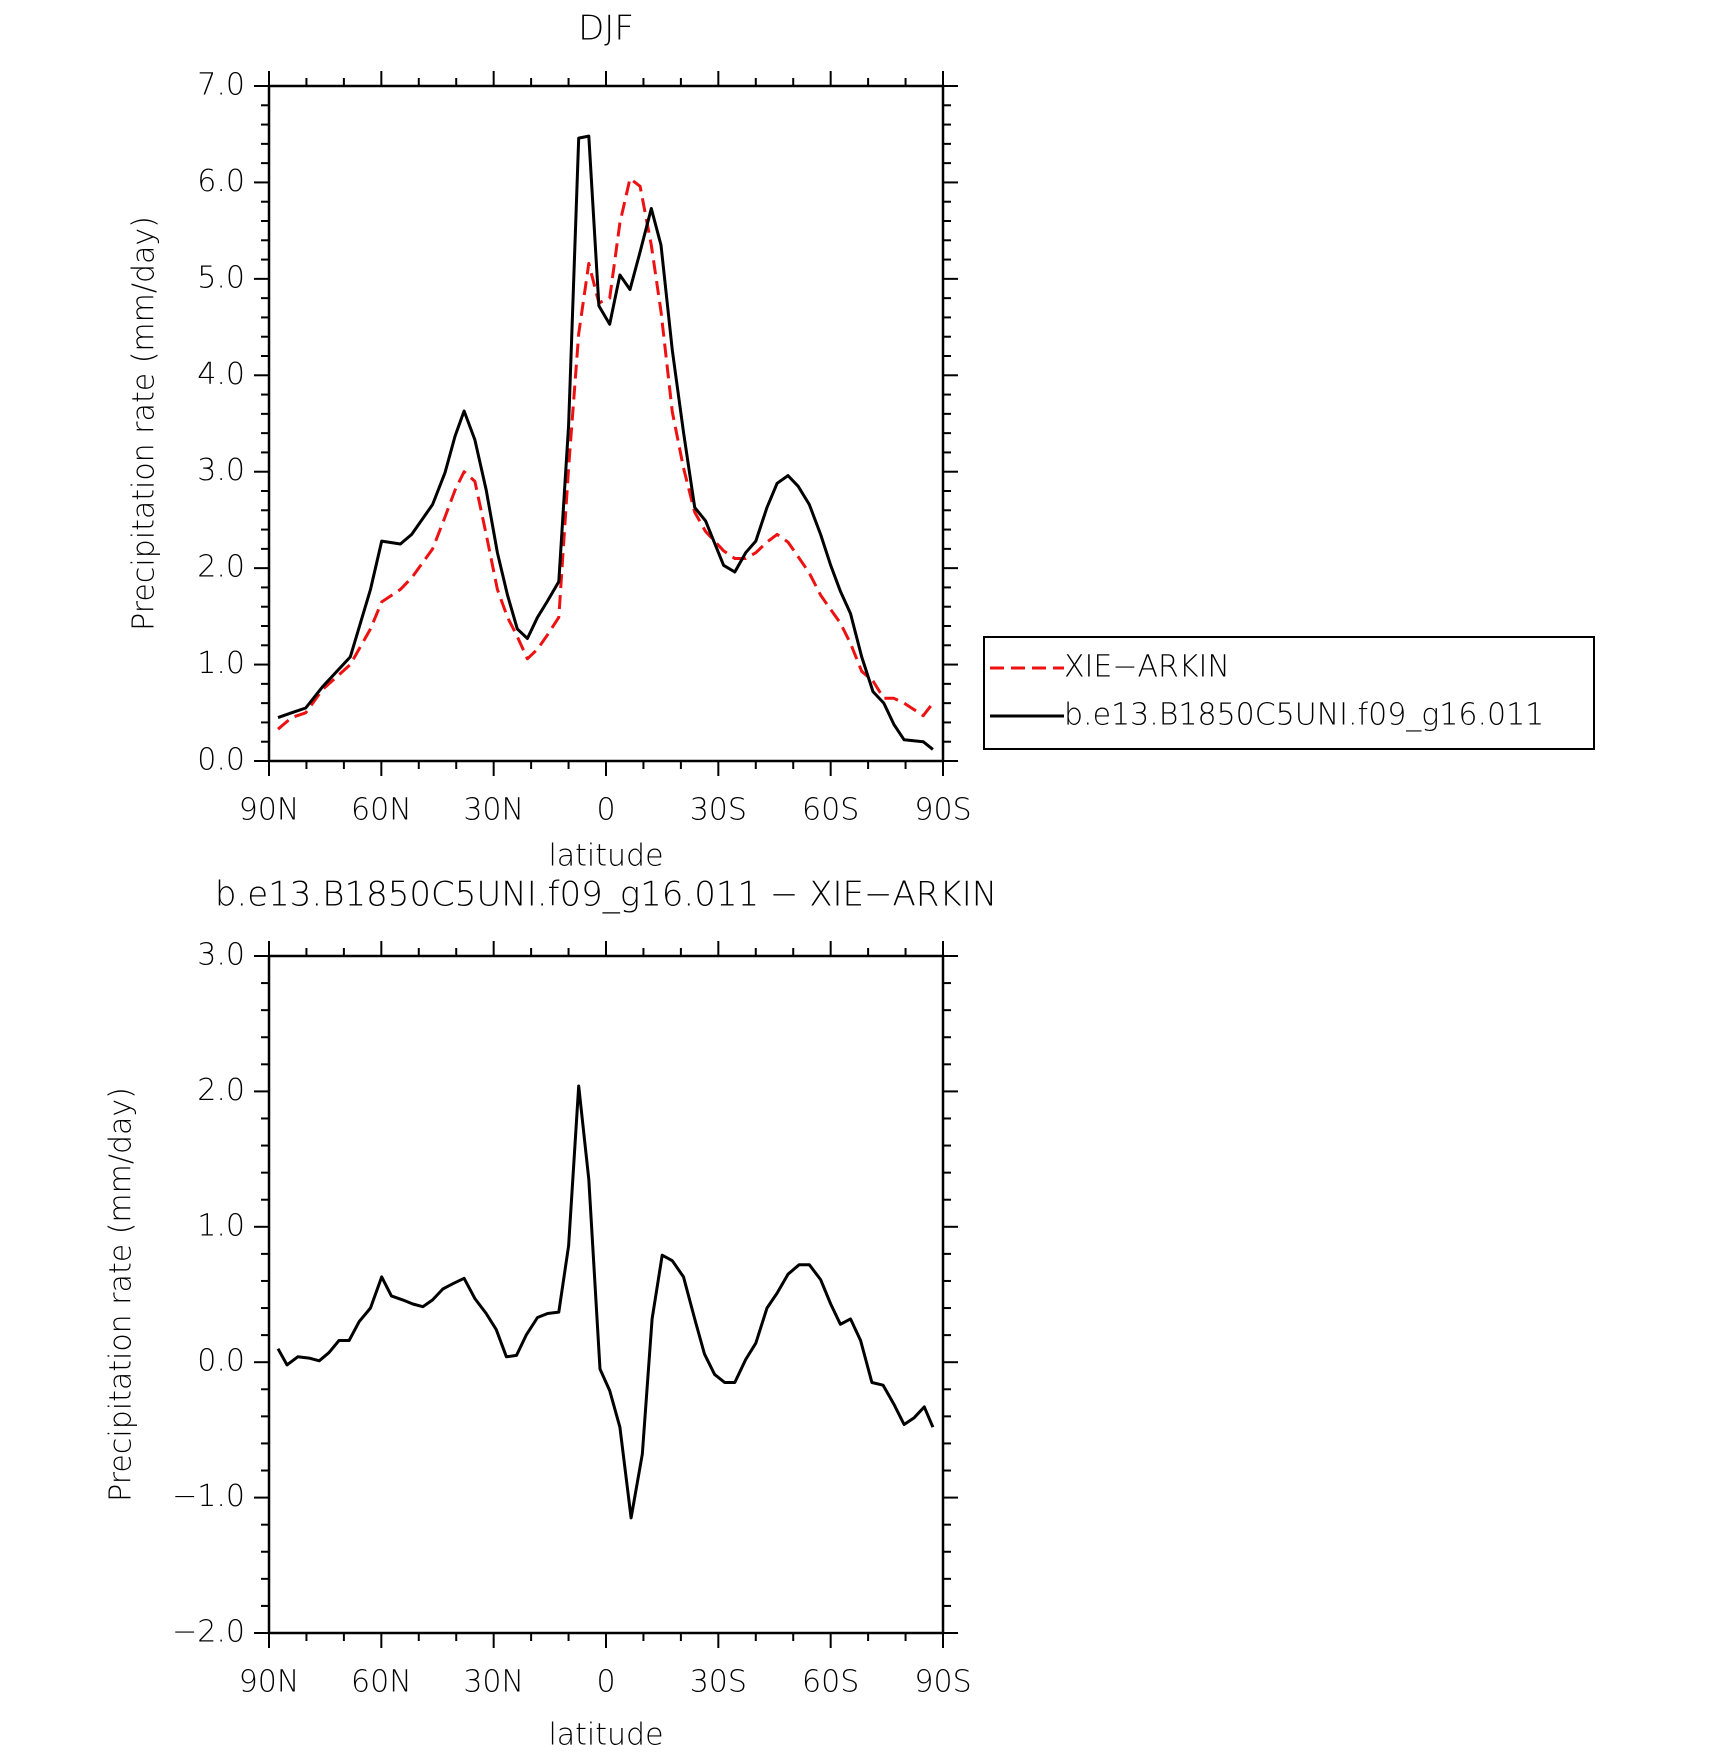 This screenshot has height=1756, width=1710. What do you see at coordinates (221, 85) in the screenshot?
I see `y-tick-label: 7.0` at bounding box center [221, 85].